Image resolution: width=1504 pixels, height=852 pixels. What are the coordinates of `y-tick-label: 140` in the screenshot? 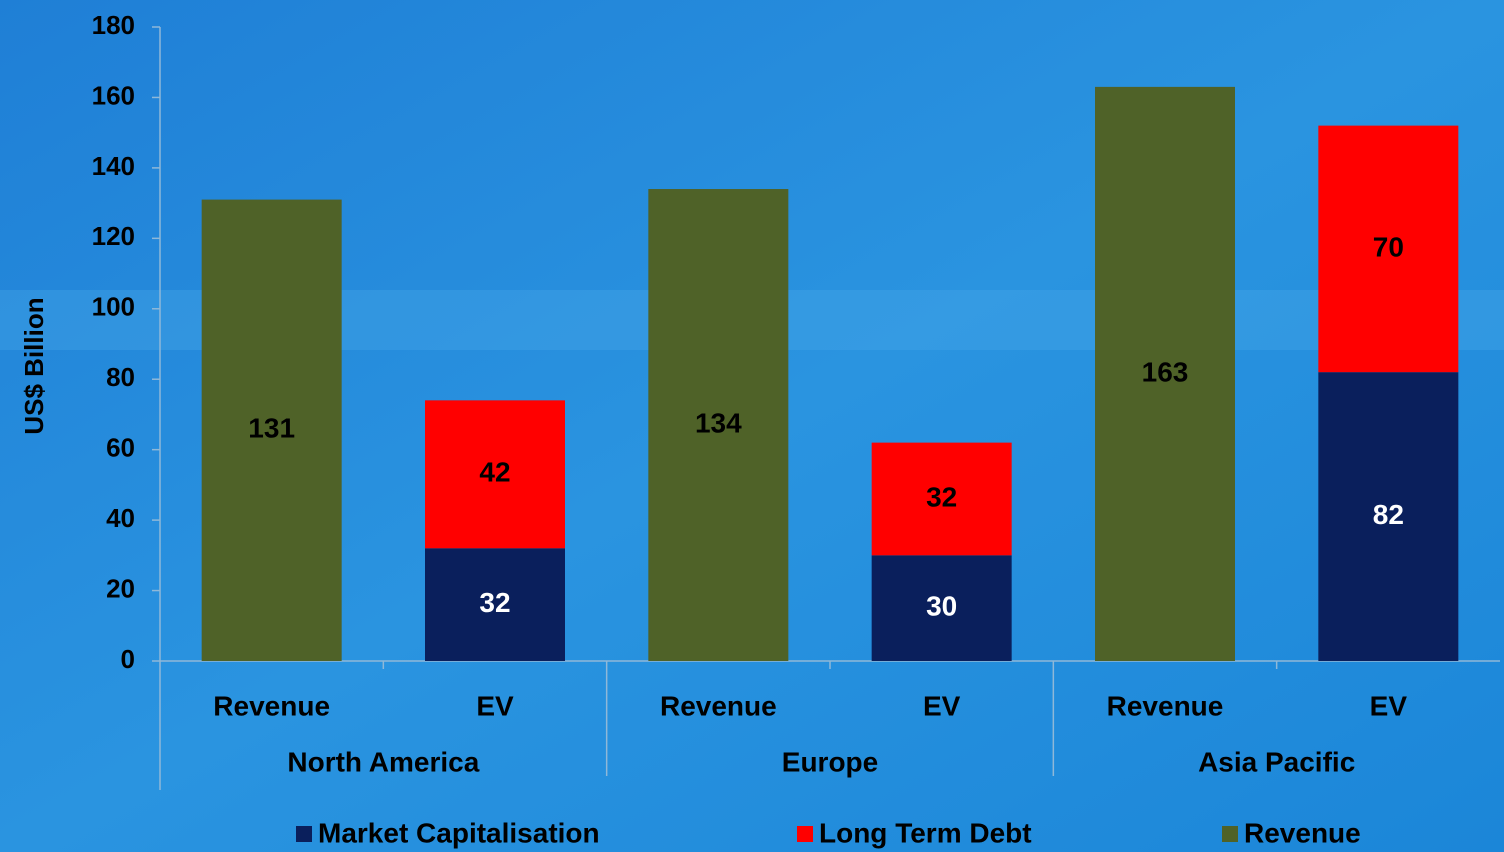 It's located at (113, 166).